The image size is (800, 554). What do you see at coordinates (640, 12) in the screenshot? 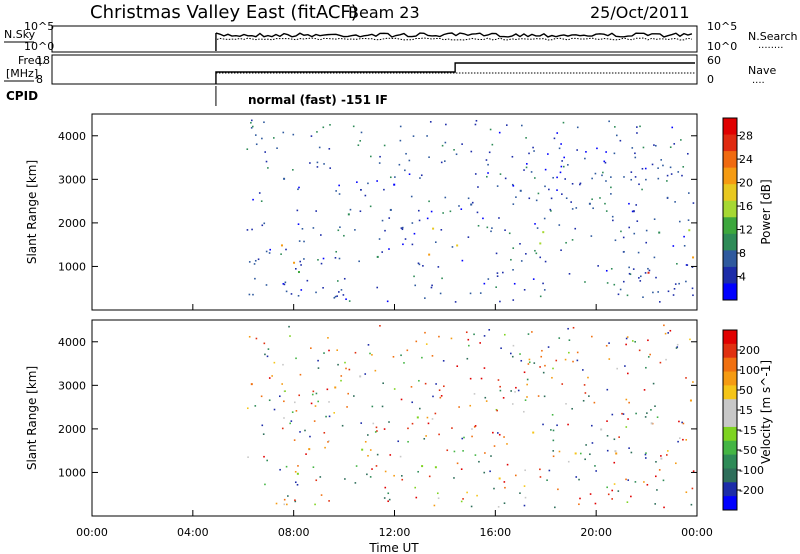
I see `date-label: 25/Oct/2011` at bounding box center [640, 12].